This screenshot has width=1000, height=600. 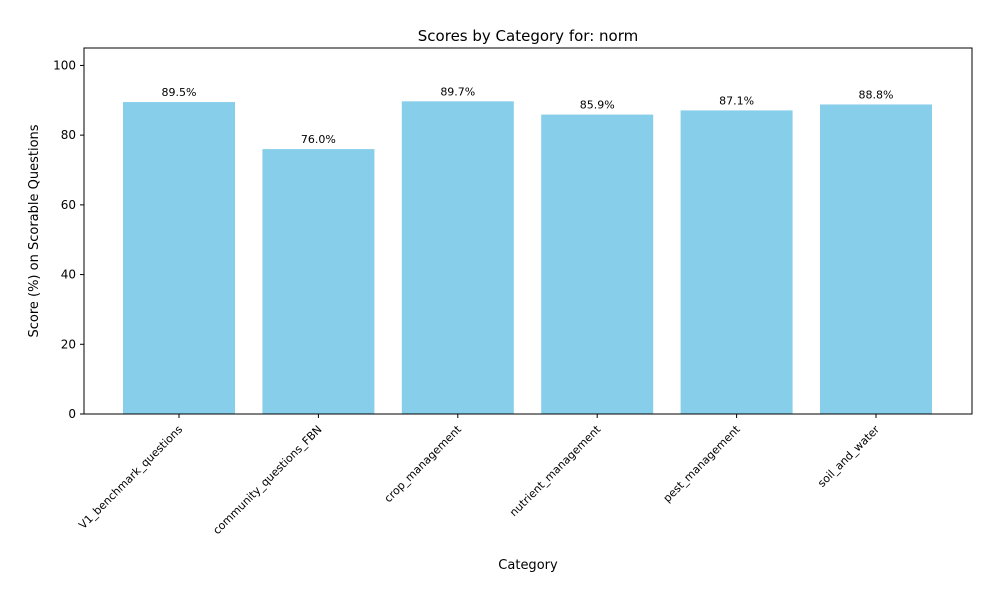 What do you see at coordinates (68, 205) in the screenshot?
I see `y-tick-label: 60` at bounding box center [68, 205].